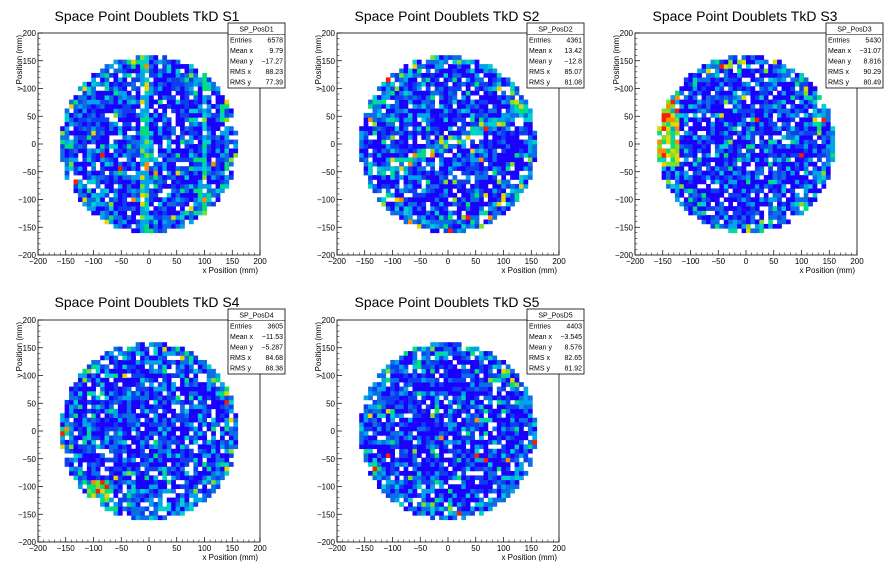 The height and width of the screenshot is (572, 896). I want to click on y-tick-label: 150, so click(30, 348).